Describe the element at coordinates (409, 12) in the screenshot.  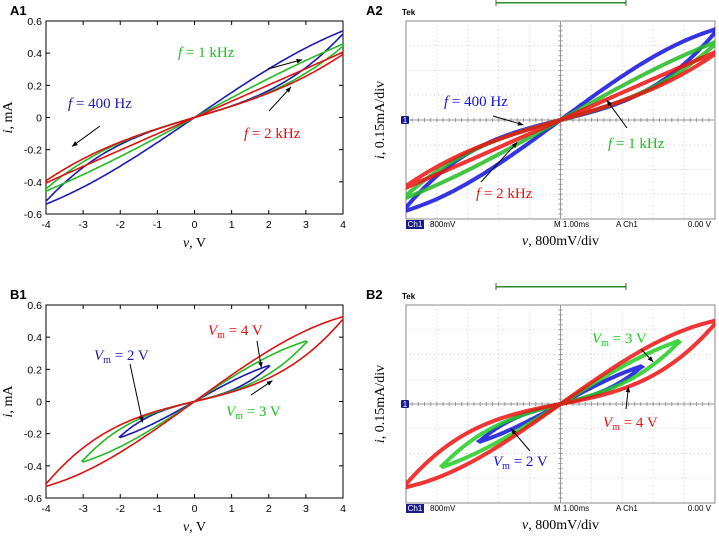
I see `scope-brand: Tek` at that location.